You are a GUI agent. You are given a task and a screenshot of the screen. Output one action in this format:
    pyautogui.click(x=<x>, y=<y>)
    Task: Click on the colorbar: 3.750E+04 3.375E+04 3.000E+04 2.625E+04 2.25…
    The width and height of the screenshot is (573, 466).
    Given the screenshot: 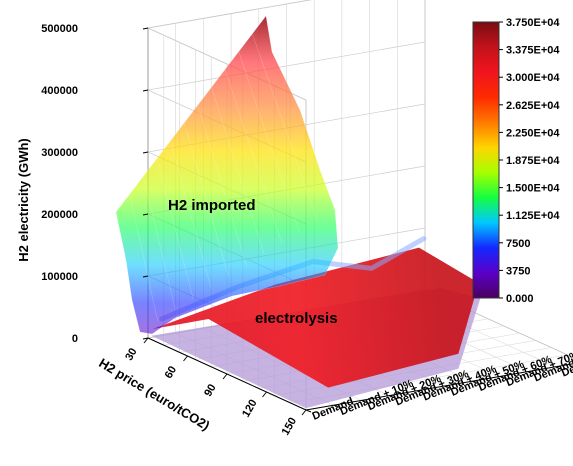 What is the action you would take?
    pyautogui.click(x=516, y=161)
    